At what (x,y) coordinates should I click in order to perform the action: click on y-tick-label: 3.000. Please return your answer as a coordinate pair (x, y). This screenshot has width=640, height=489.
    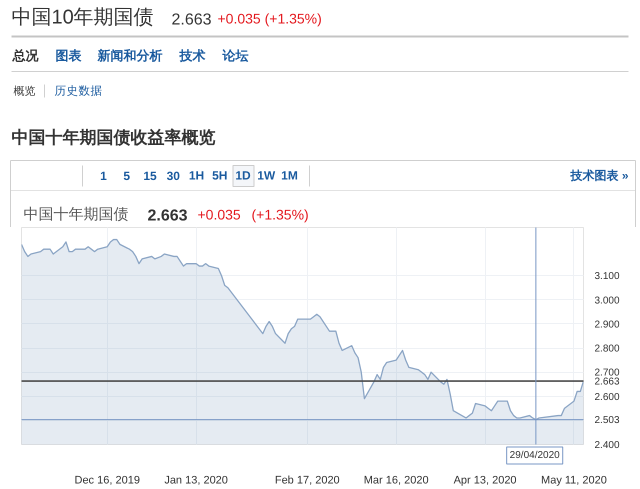
    Looking at the image, I should click on (607, 300).